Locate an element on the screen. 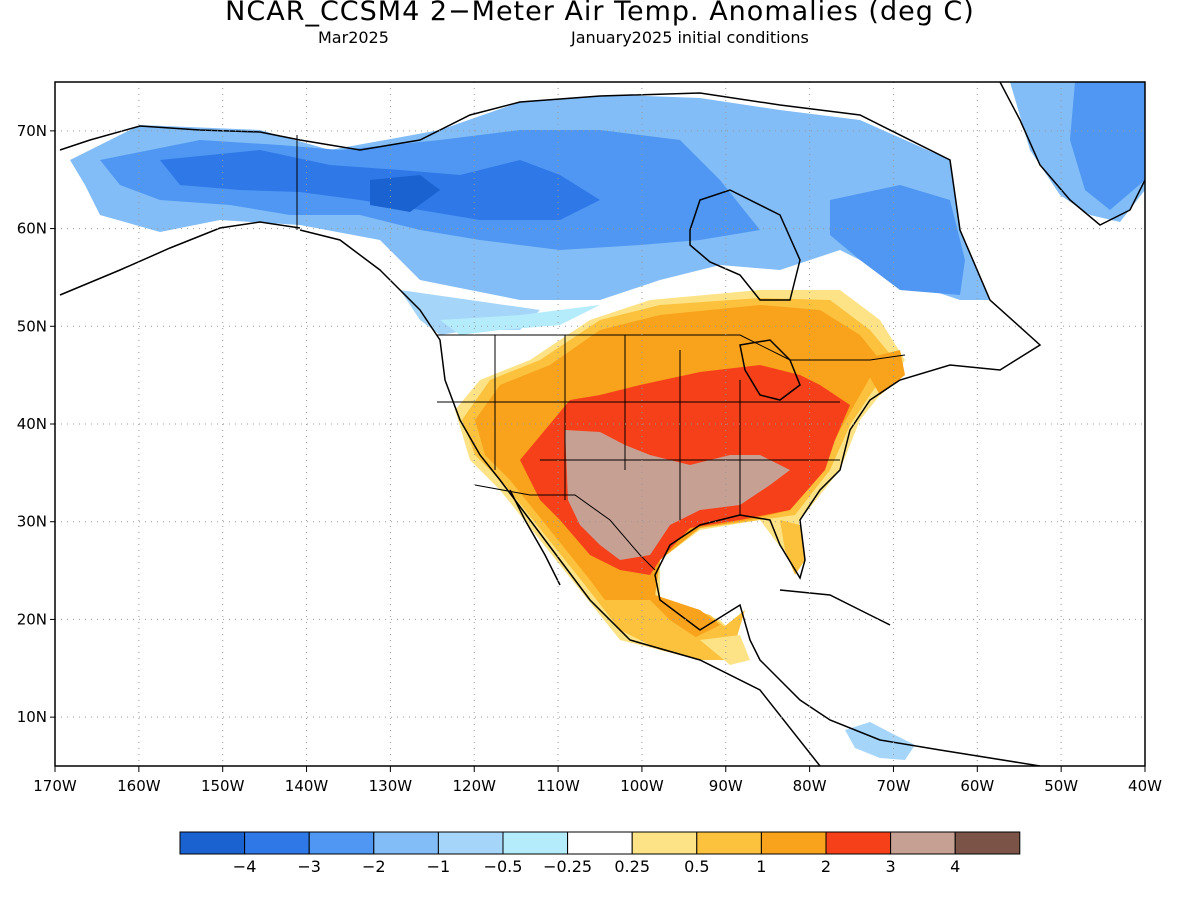 This screenshot has height=900, width=1200. forecast-month: Mar2025 is located at coordinates (353, 37).